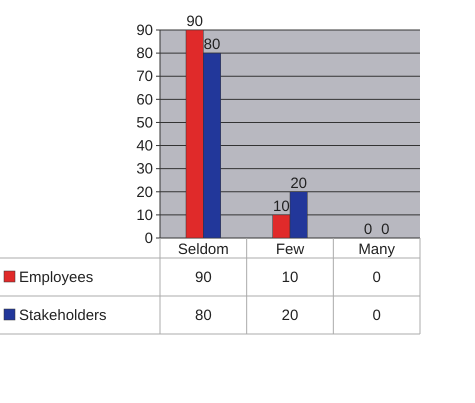  What do you see at coordinates (203, 315) in the screenshot?
I see `data-label: 80` at bounding box center [203, 315].